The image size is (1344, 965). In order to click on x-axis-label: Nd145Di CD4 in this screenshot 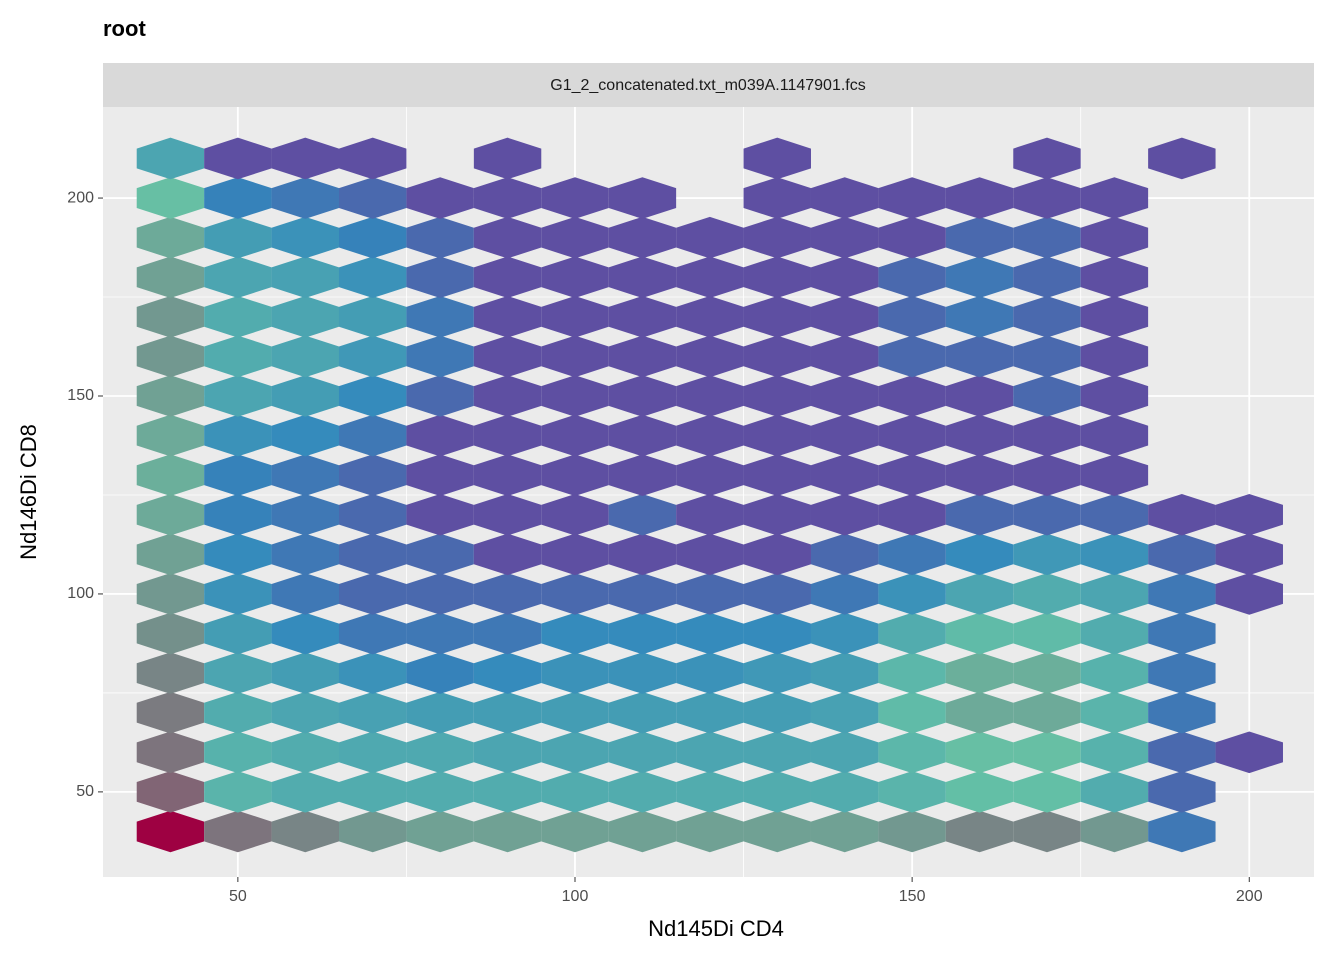, I will do `click(716, 928)`.